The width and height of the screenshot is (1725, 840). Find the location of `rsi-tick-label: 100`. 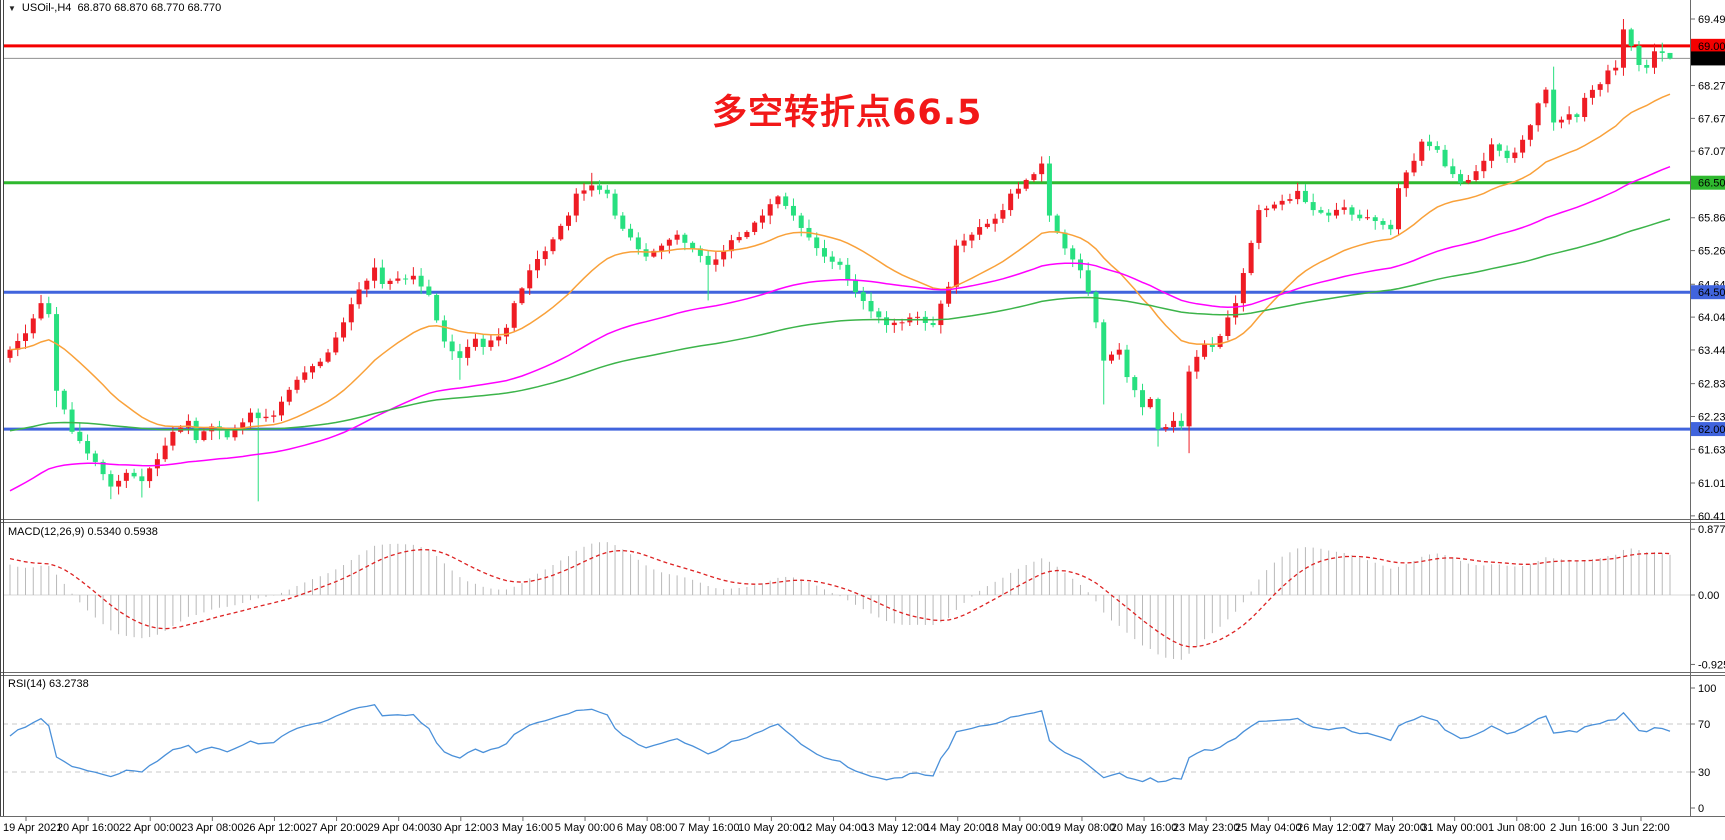

rsi-tick-label: 100 is located at coordinates (1707, 689).